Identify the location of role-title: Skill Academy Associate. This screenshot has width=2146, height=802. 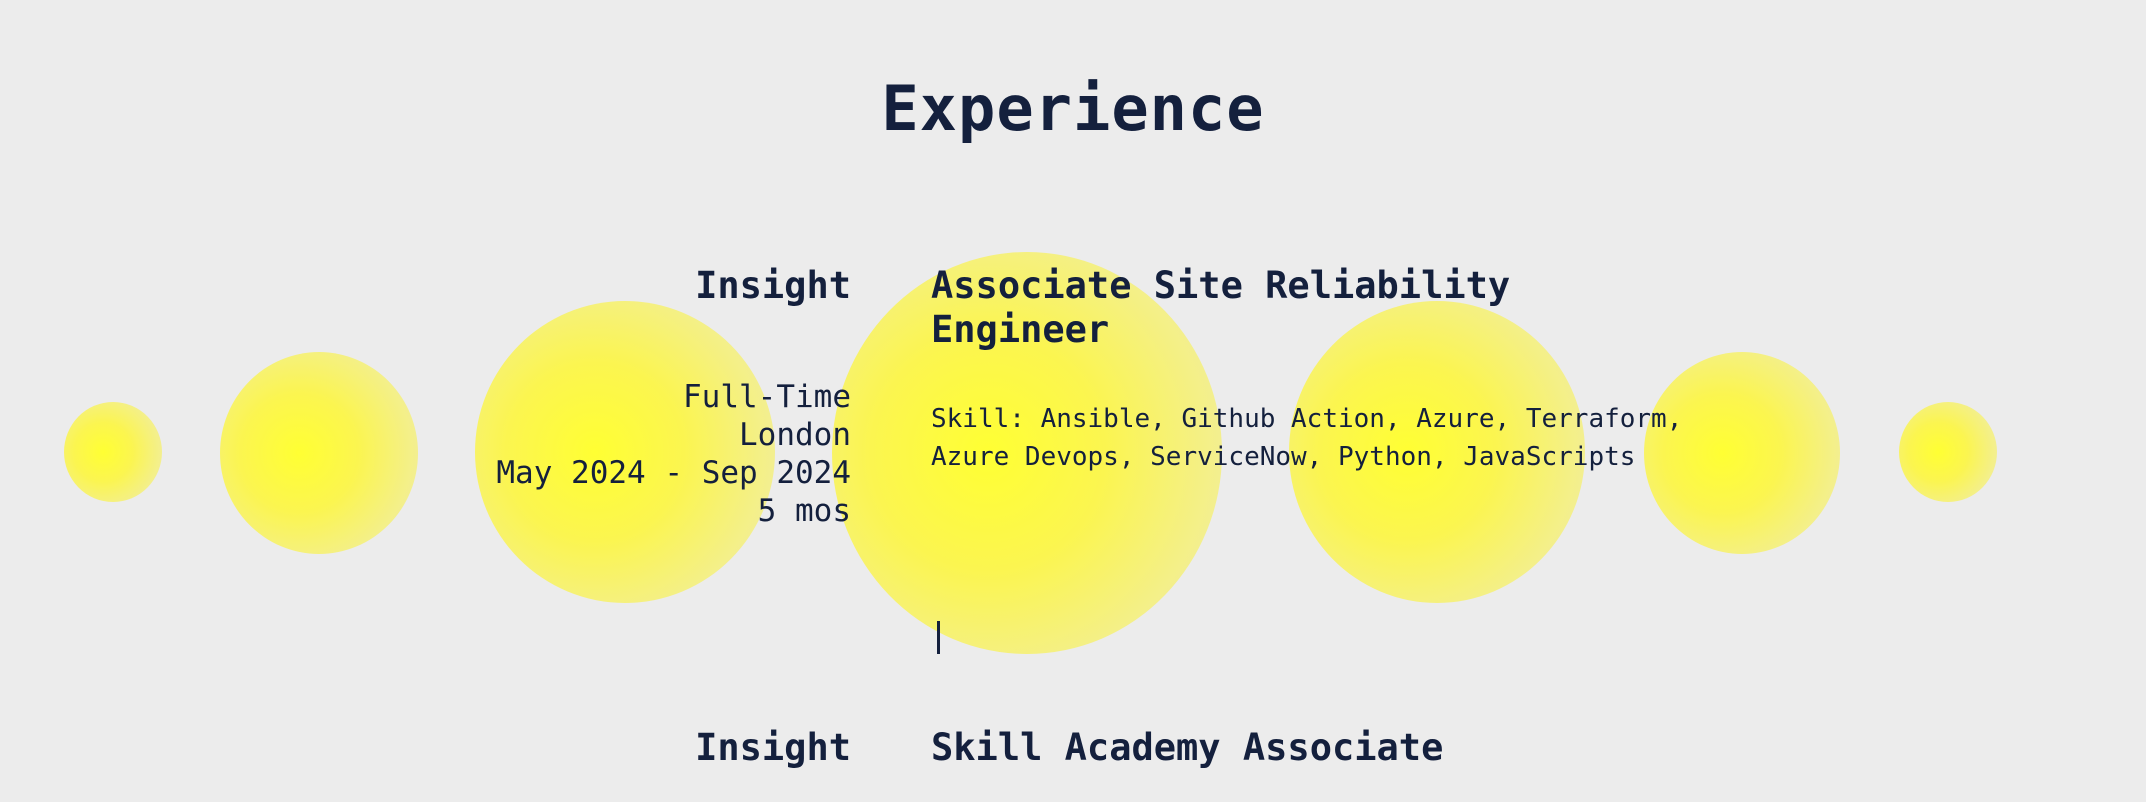
(1187, 747).